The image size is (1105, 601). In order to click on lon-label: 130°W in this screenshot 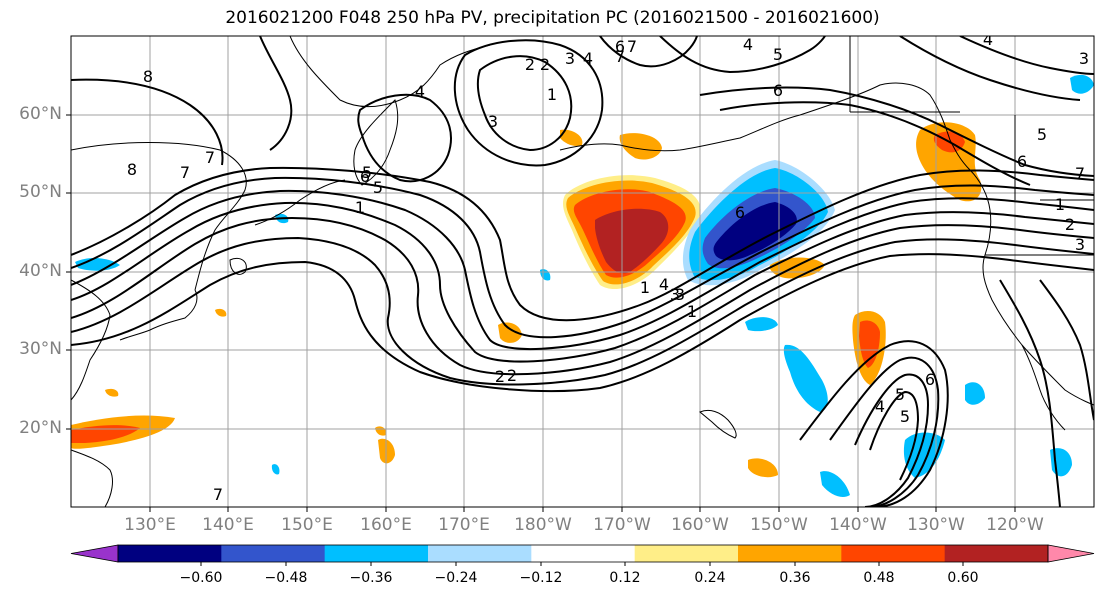, I will do `click(936, 525)`.